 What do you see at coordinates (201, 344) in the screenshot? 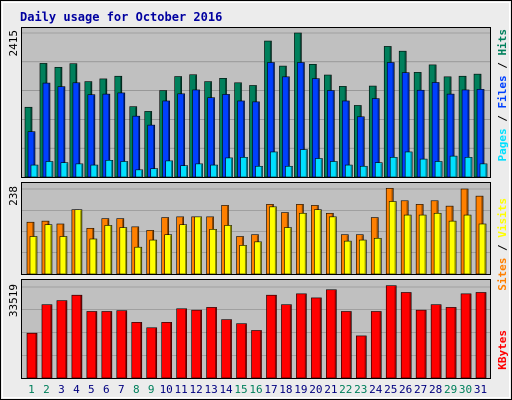
I see `kbytes-bar-12-shade` at bounding box center [201, 344].